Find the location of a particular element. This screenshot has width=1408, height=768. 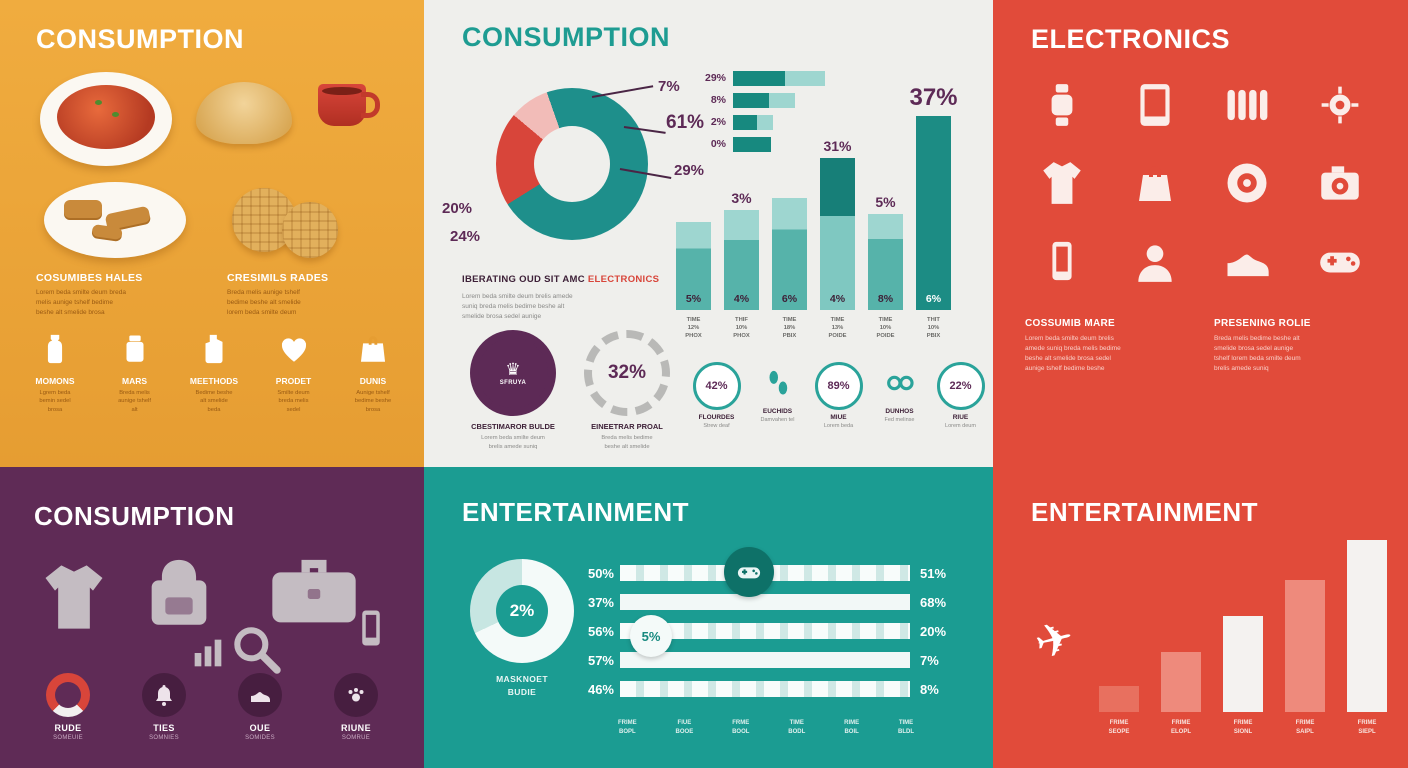

stat-sub: Lorem beda is located at coordinates (838, 426).